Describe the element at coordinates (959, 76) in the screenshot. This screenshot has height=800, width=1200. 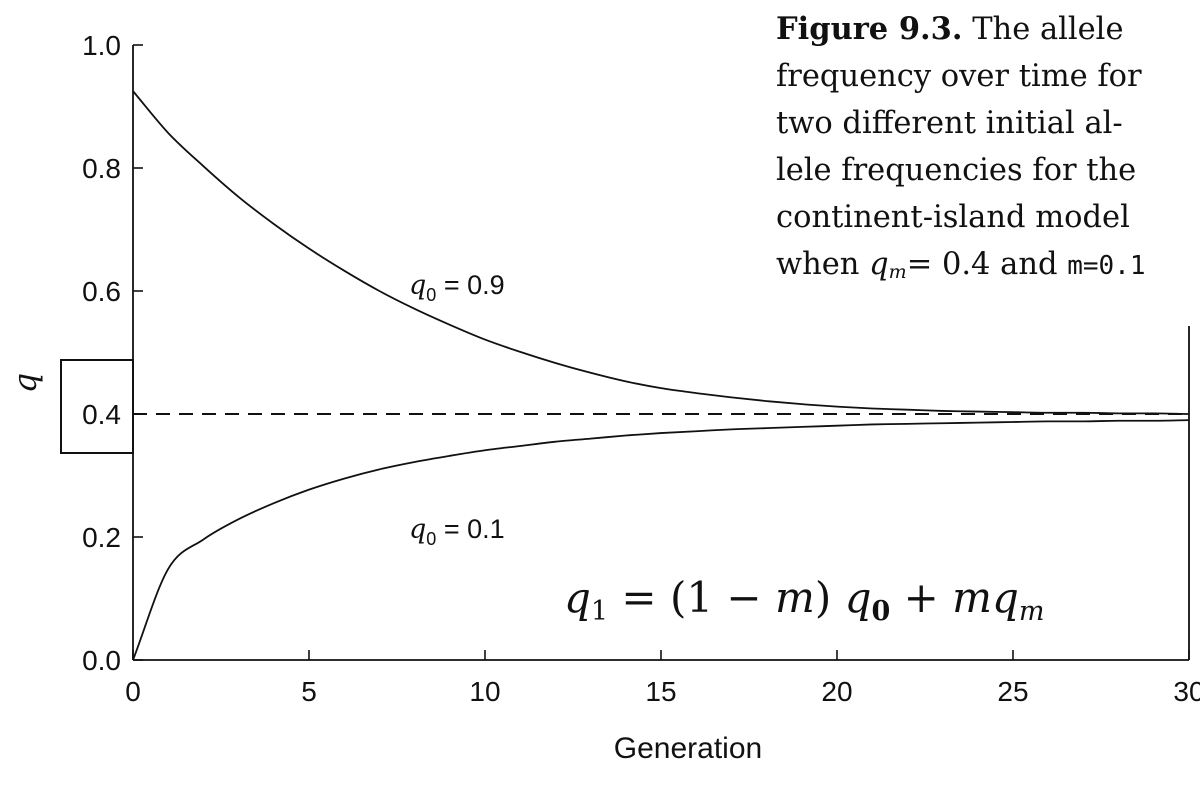
I see `caption-line-2: frequency over time for` at that location.